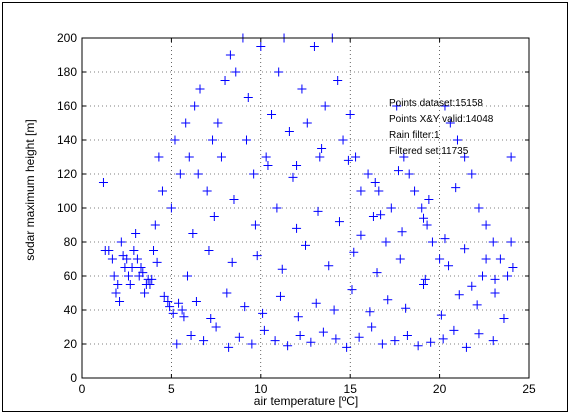  What do you see at coordinates (429, 151) in the screenshot?
I see `annotation-text: Filtered set:11735` at bounding box center [429, 151].